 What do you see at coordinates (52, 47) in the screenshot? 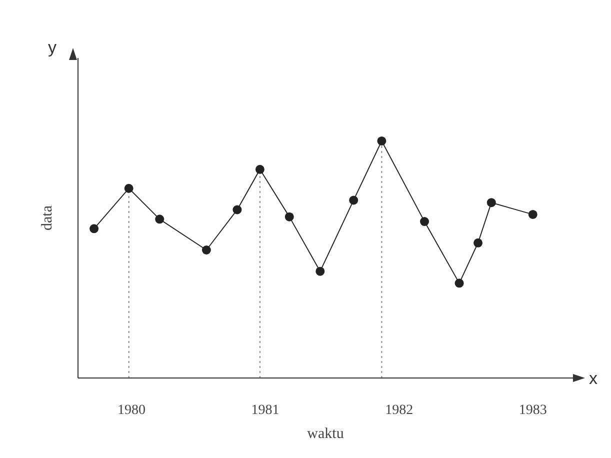
I see `text: y` at bounding box center [52, 47].